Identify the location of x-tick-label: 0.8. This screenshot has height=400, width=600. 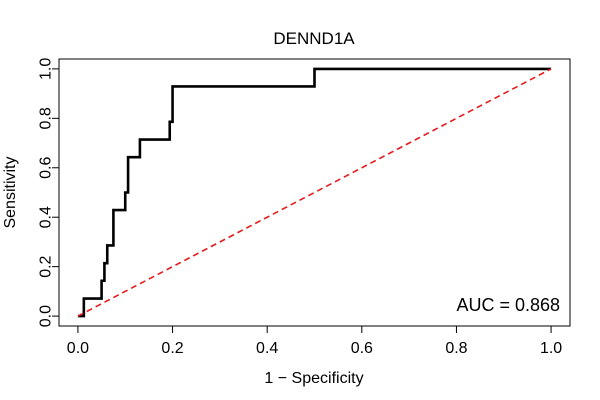
(456, 348).